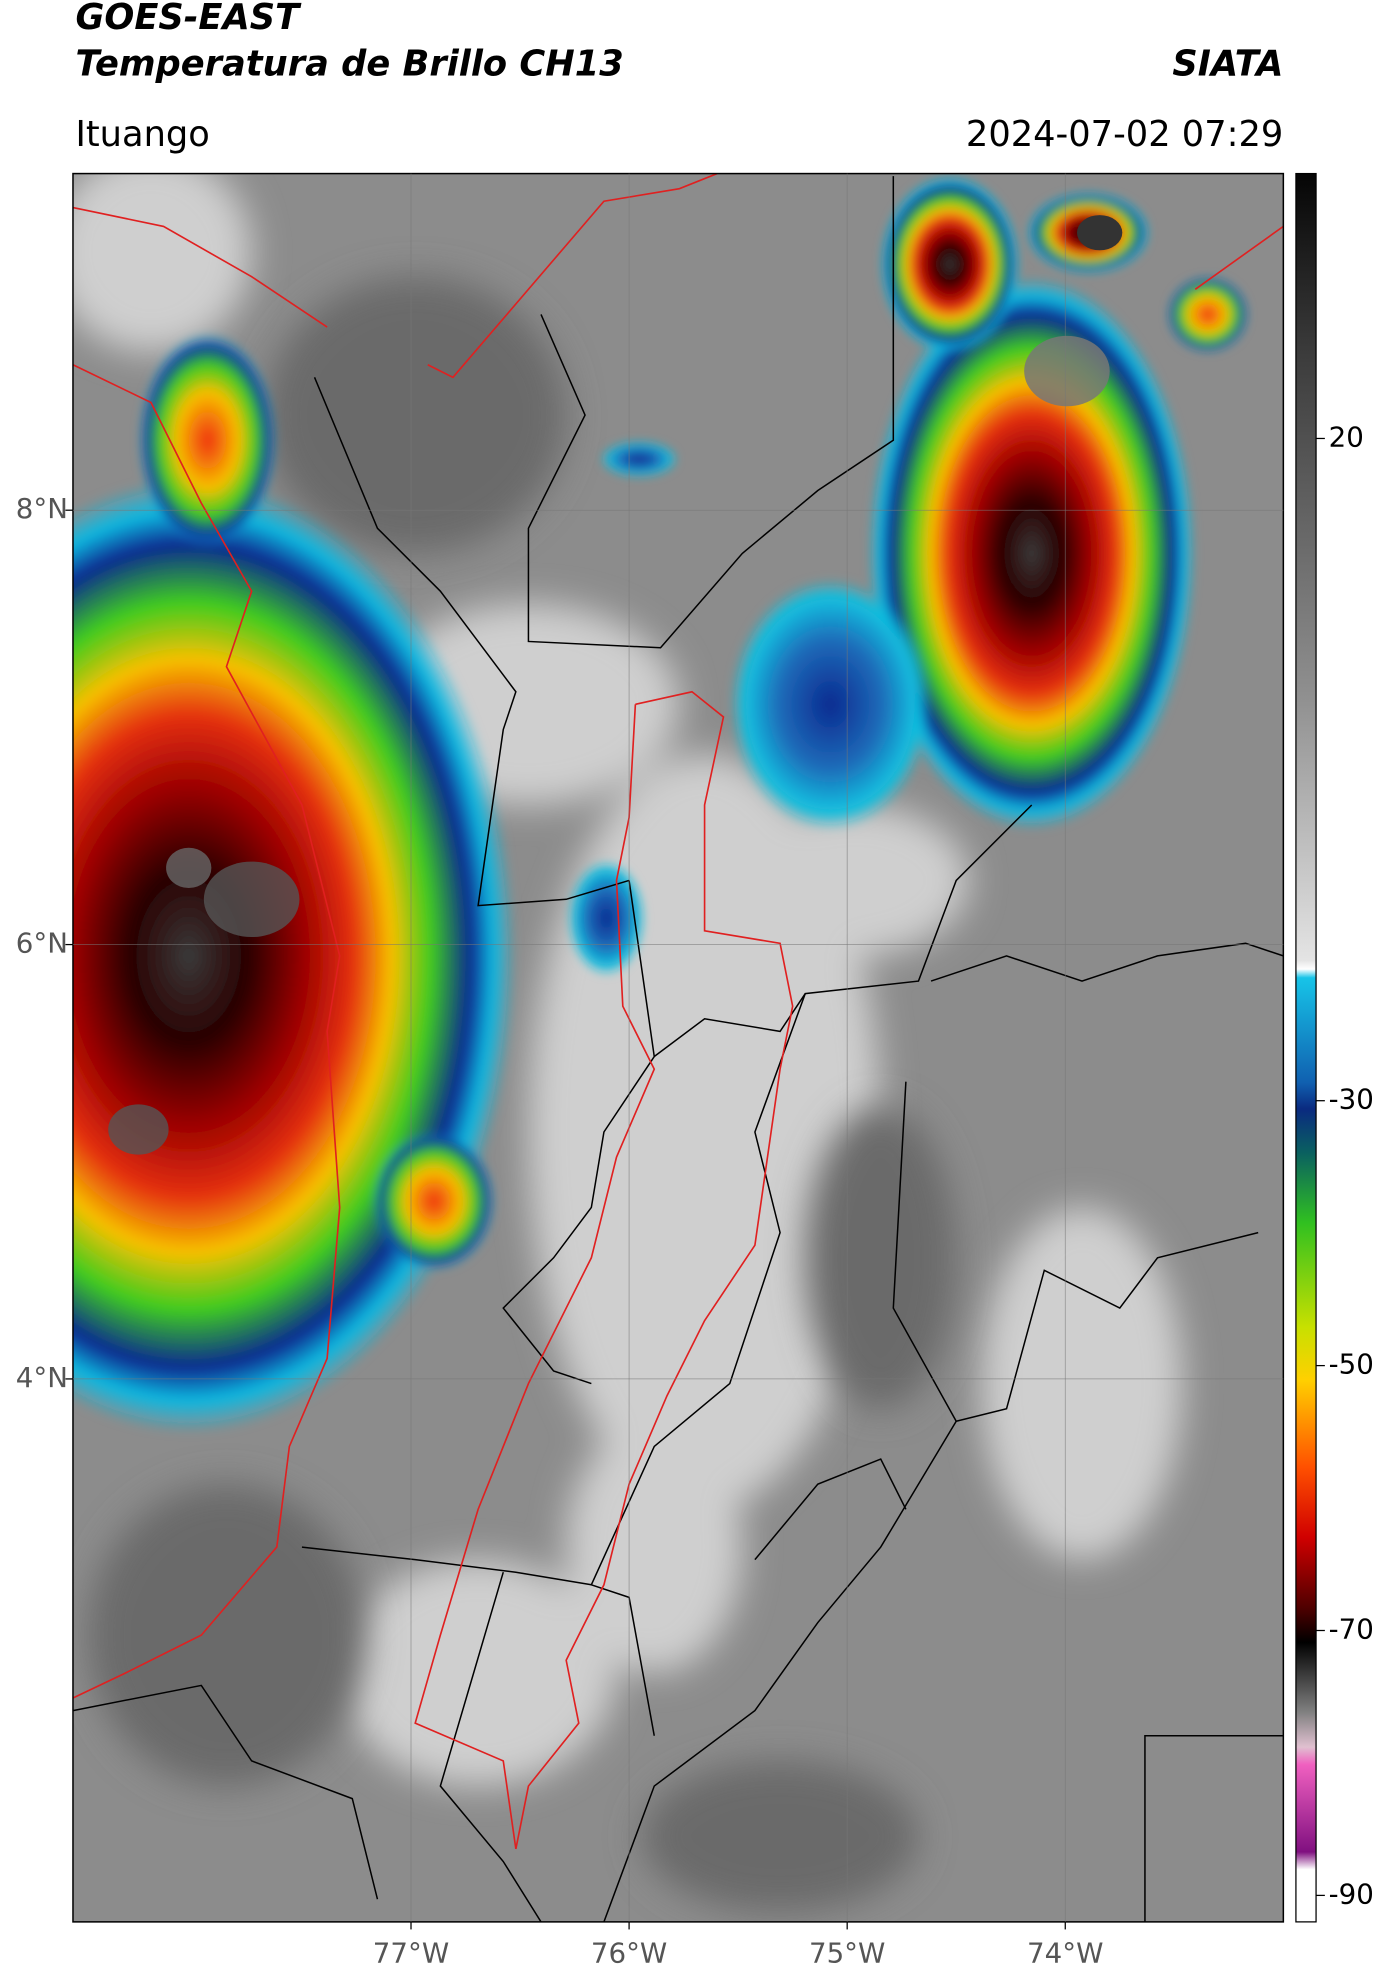 The width and height of the screenshot is (1384, 1981). What do you see at coordinates (1351, 1099) in the screenshot?
I see `colorbar-tick-label: -30` at bounding box center [1351, 1099].